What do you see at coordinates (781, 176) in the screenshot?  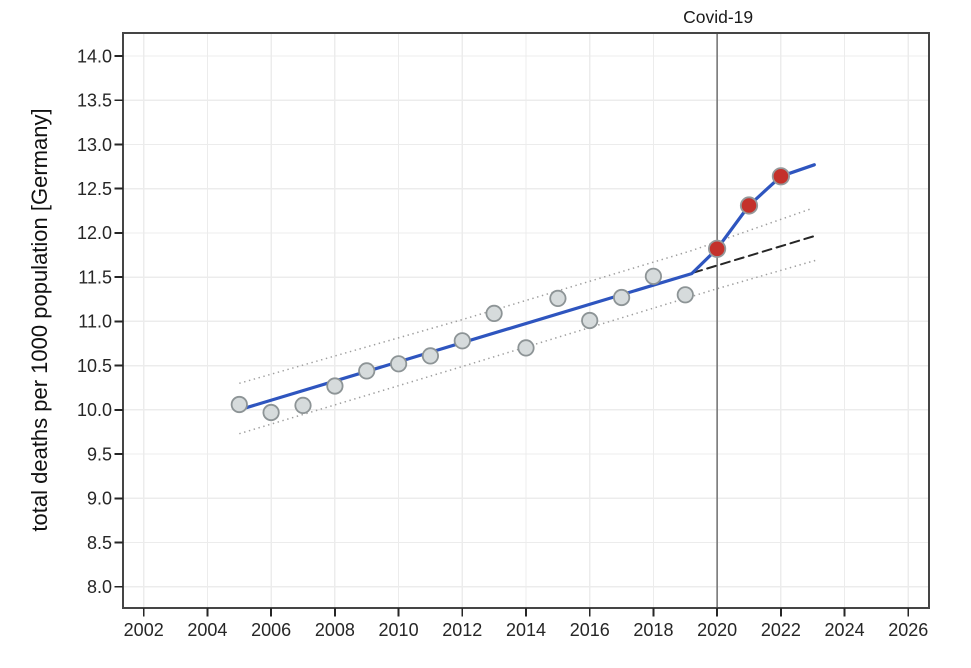 I see `data-point-2022` at bounding box center [781, 176].